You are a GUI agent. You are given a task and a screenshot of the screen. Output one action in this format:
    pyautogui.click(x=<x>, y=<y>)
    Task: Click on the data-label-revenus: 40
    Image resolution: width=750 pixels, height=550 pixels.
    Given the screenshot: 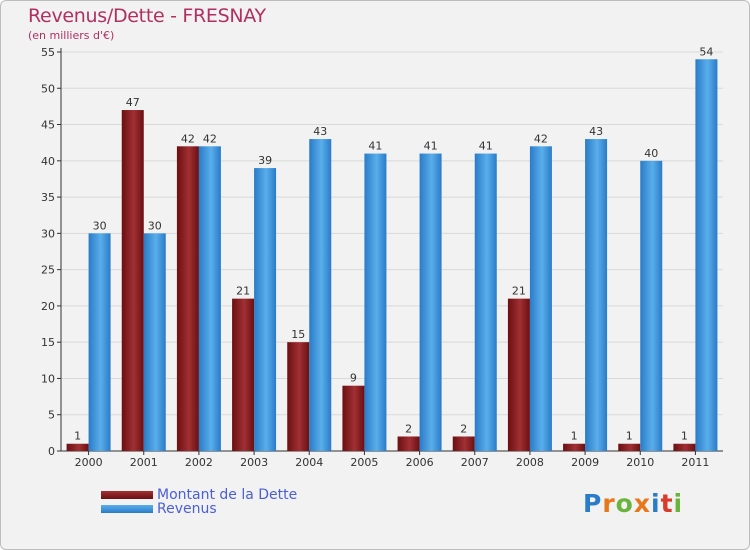 What is the action you would take?
    pyautogui.click(x=651, y=153)
    